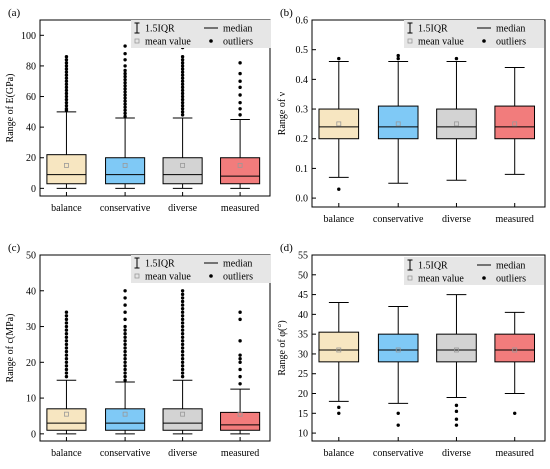 The width and height of the screenshot is (550, 469). Describe the element at coordinates (339, 350) in the screenshot. I see `mean-marker` at that location.